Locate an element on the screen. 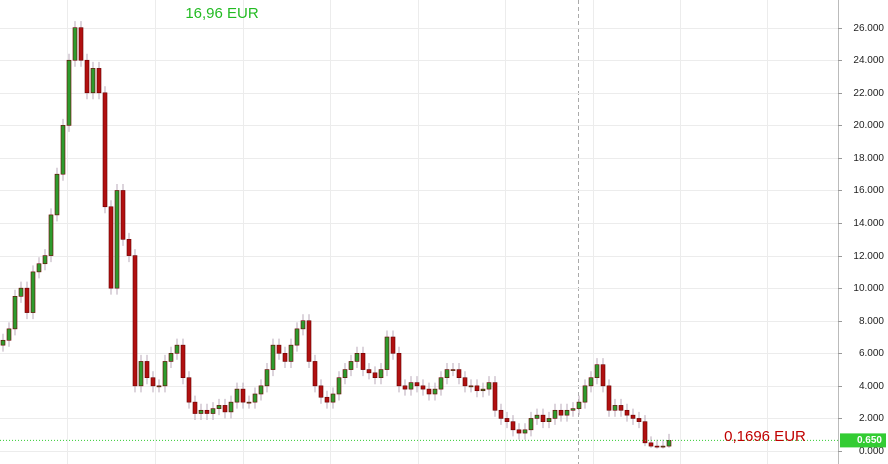 The image size is (888, 464). y-tick-label: 22.000 is located at coordinates (868, 93).